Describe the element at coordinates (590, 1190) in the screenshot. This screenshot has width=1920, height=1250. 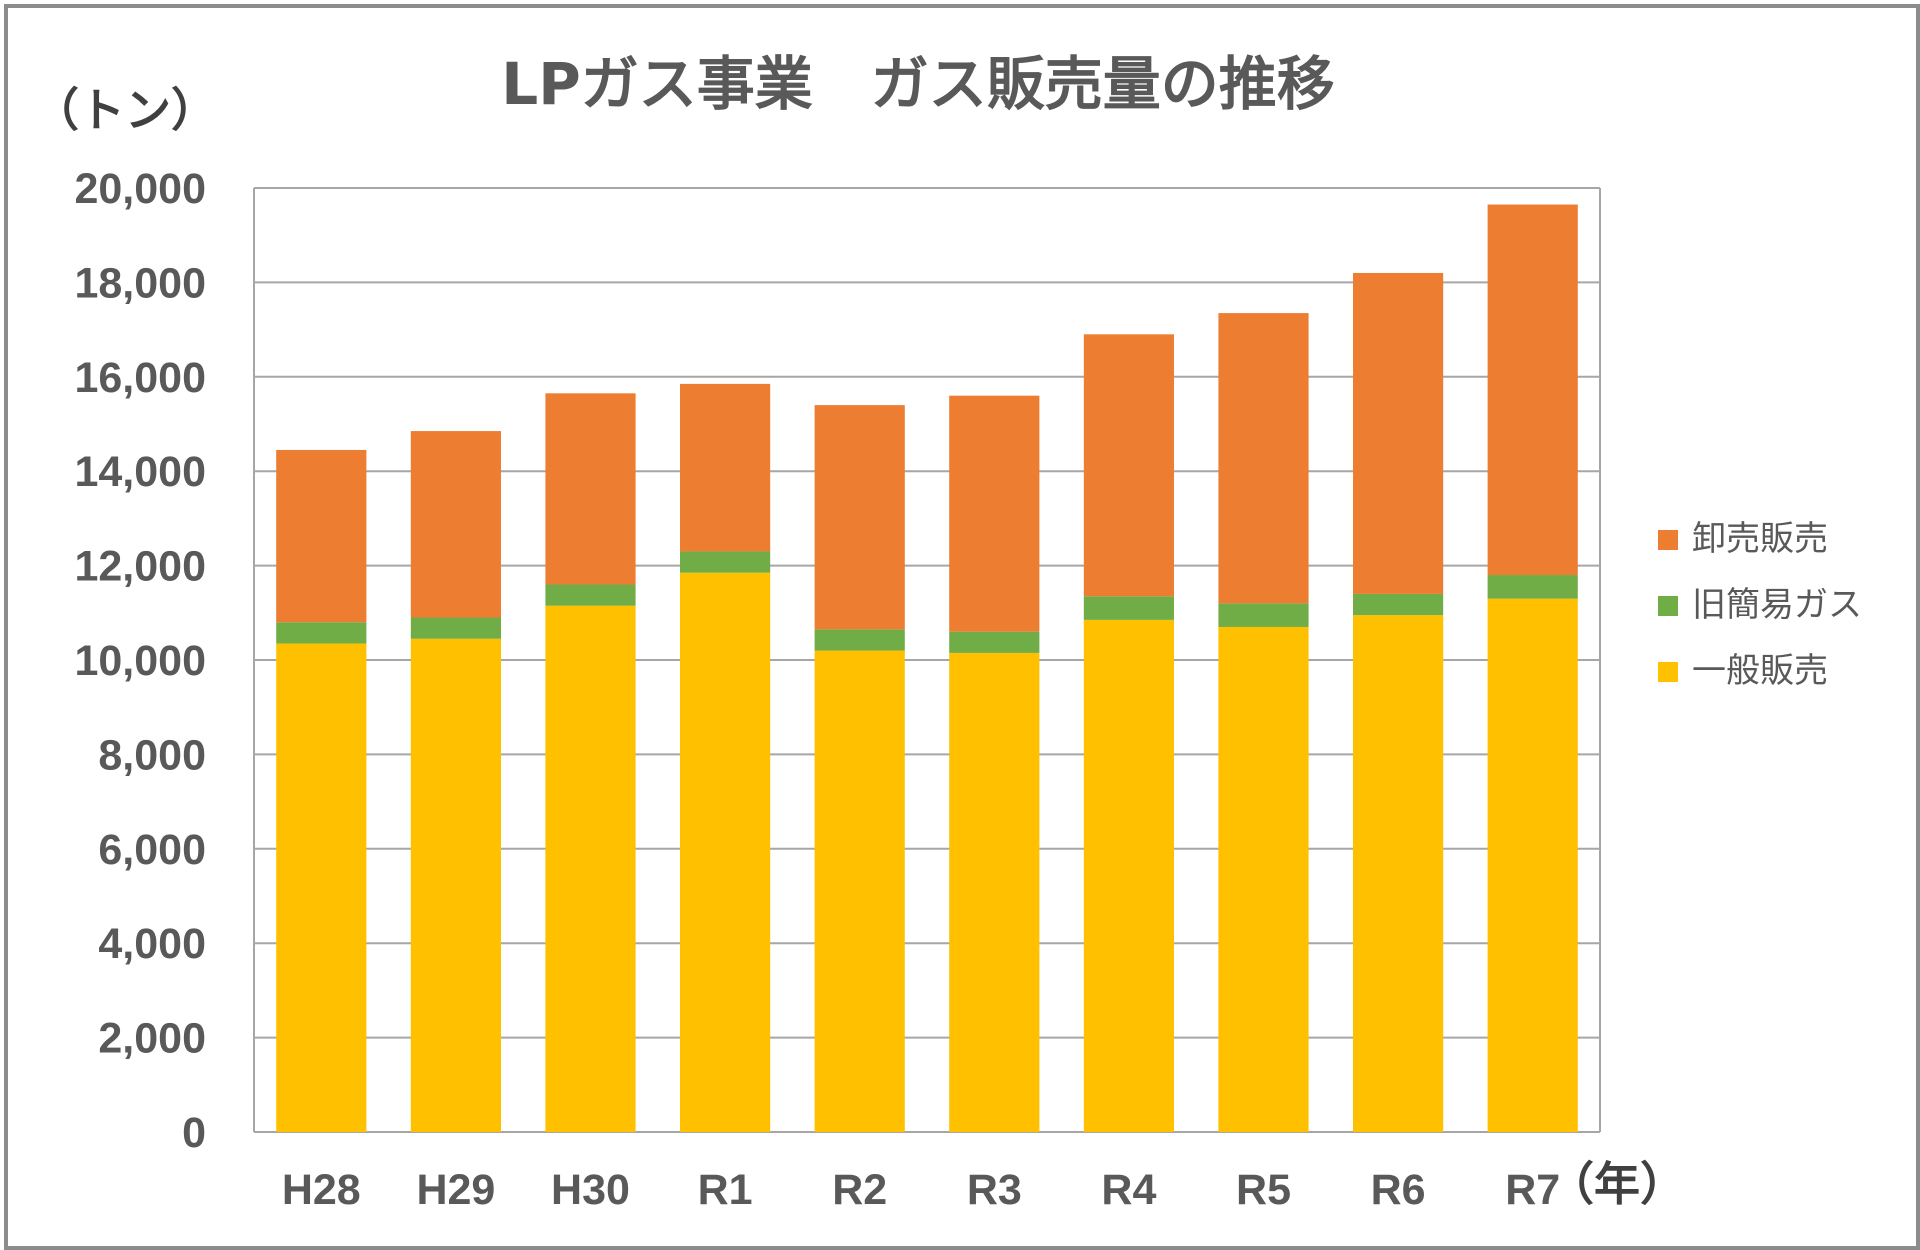
I see `x-tick-label: H30` at that location.